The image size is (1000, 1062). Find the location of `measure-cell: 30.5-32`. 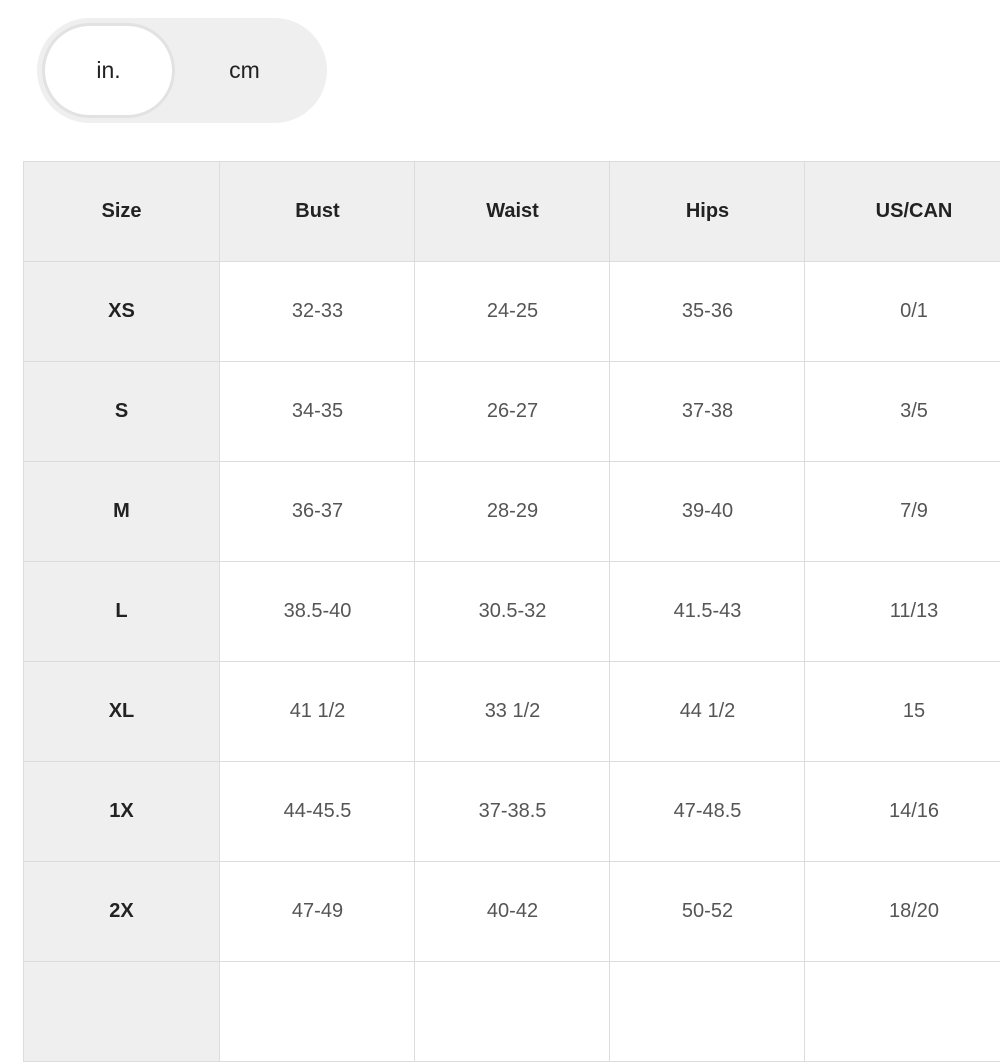

measure-cell: 30.5-32 is located at coordinates (512, 611).